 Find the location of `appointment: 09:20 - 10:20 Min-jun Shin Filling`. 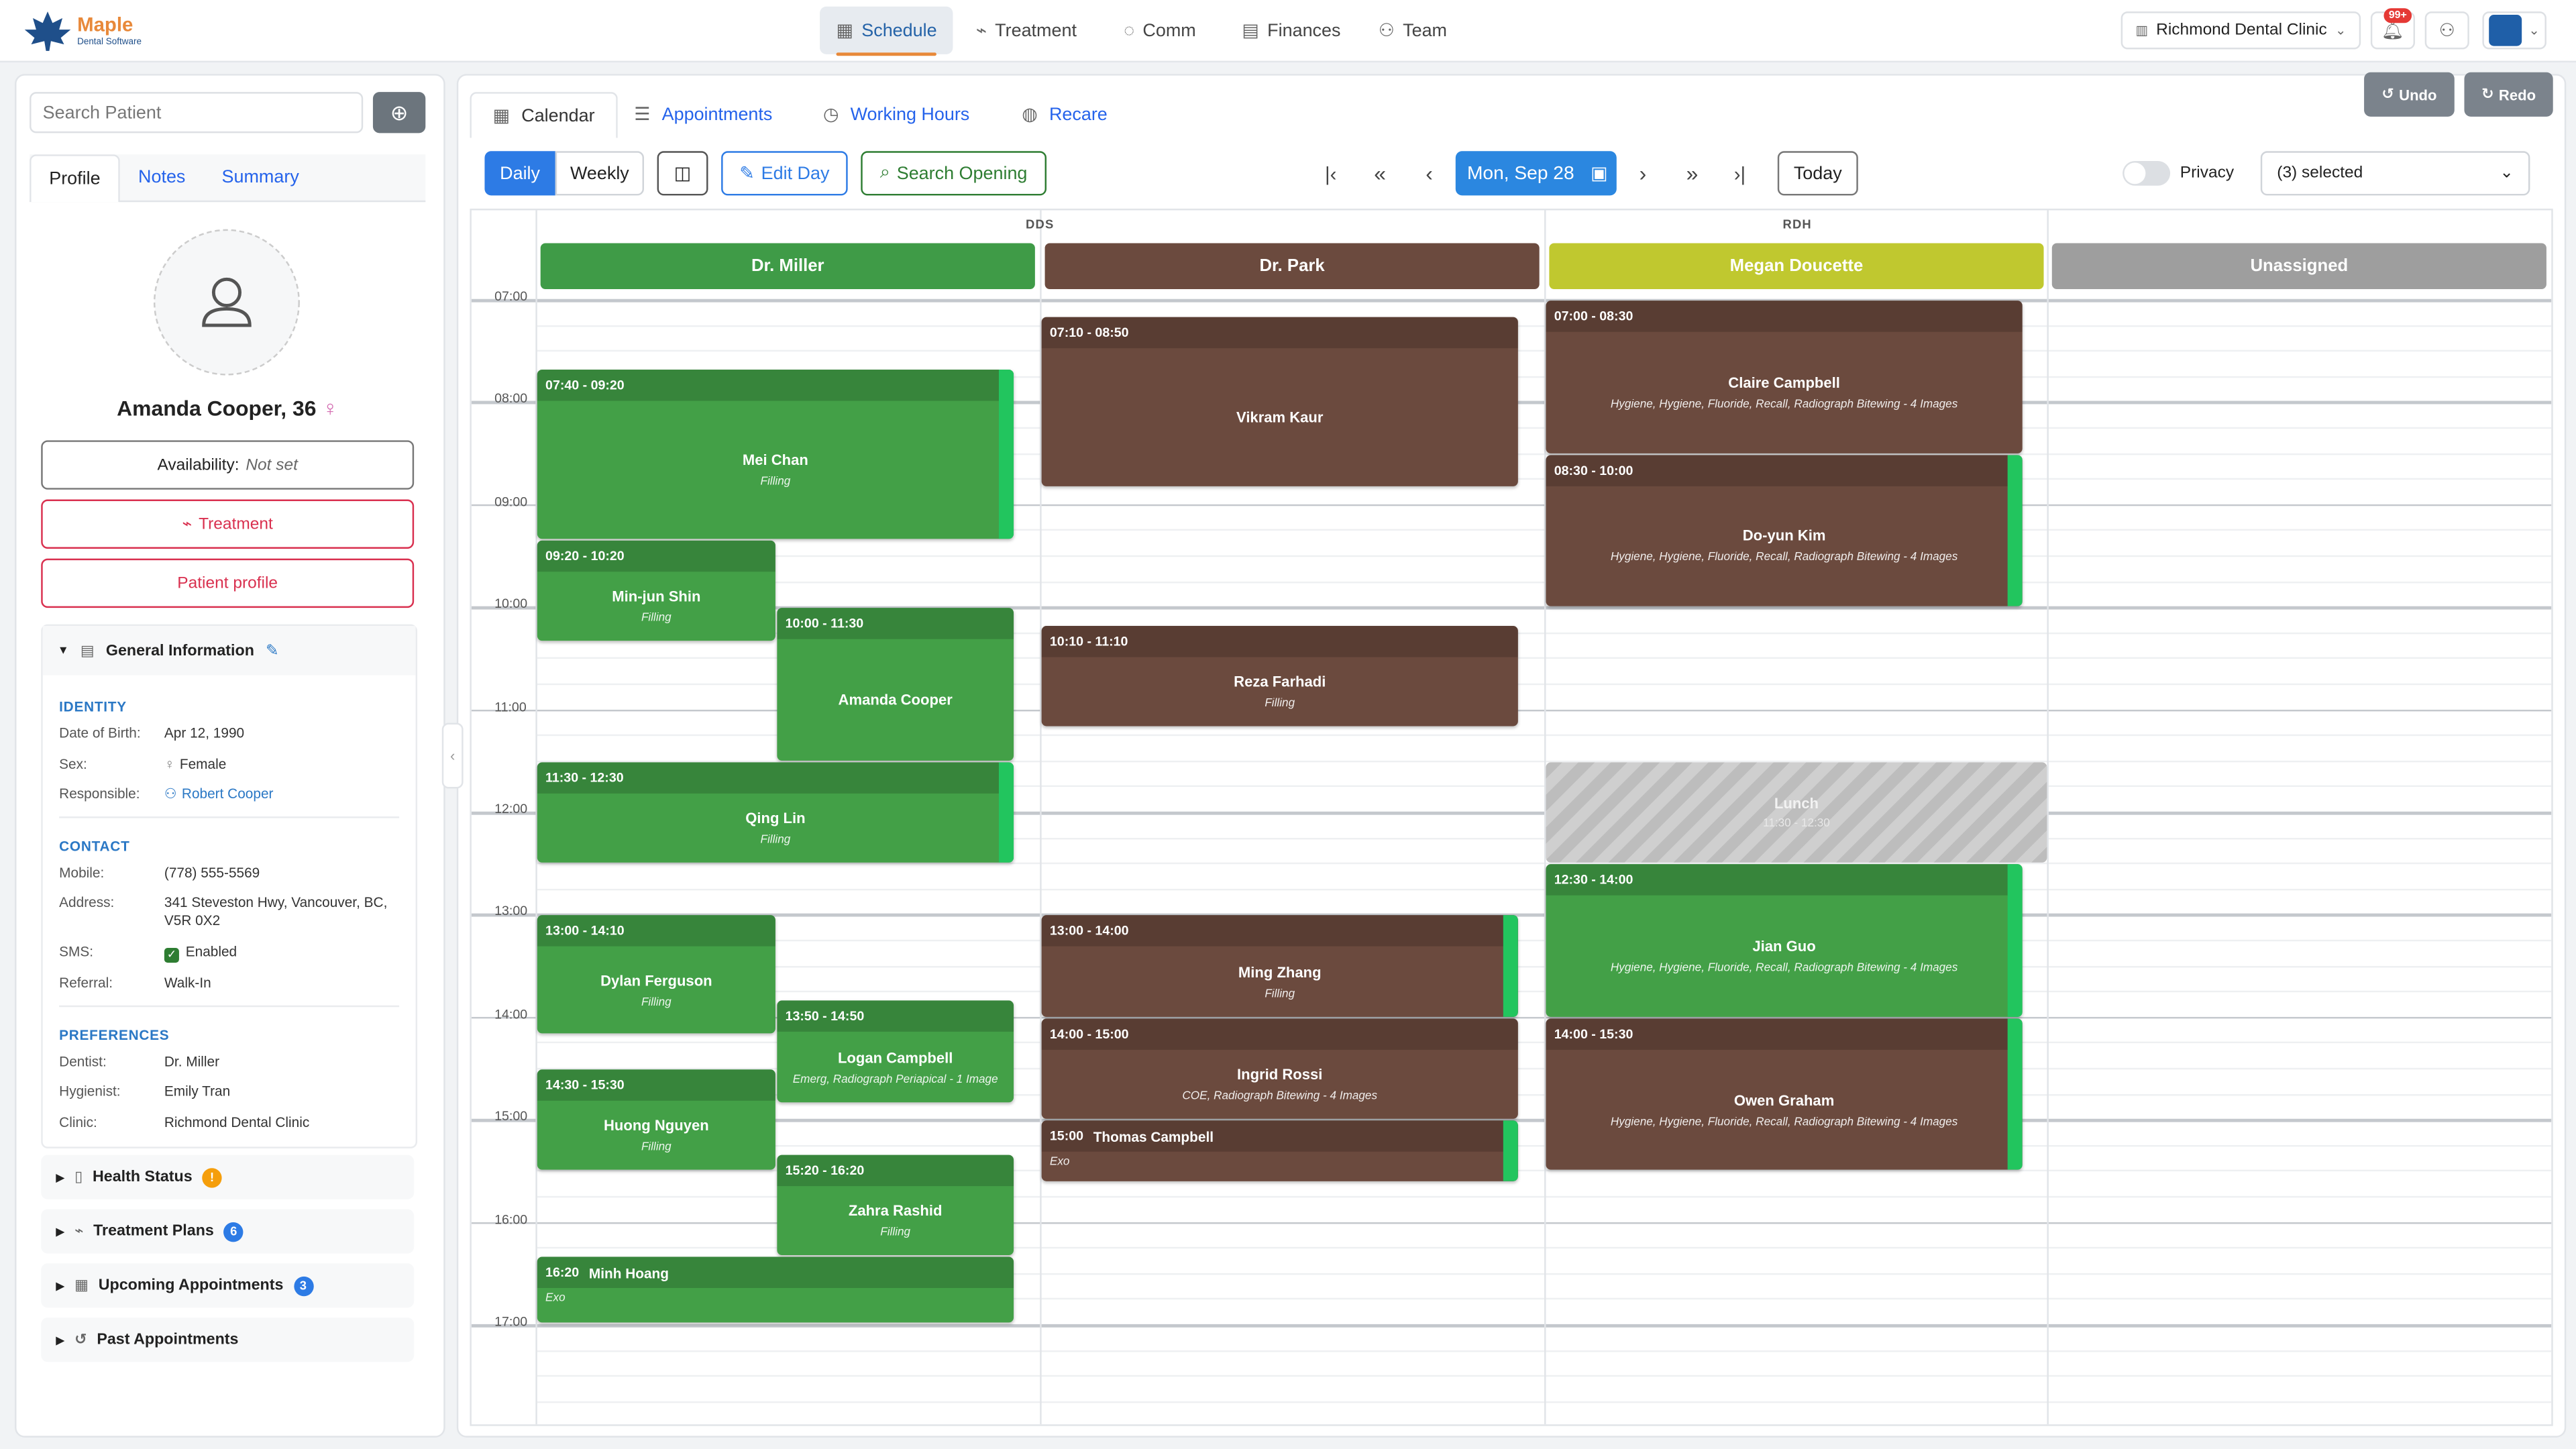

appointment: 09:20 - 10:20 Min-jun Shin Filling is located at coordinates (656, 590).